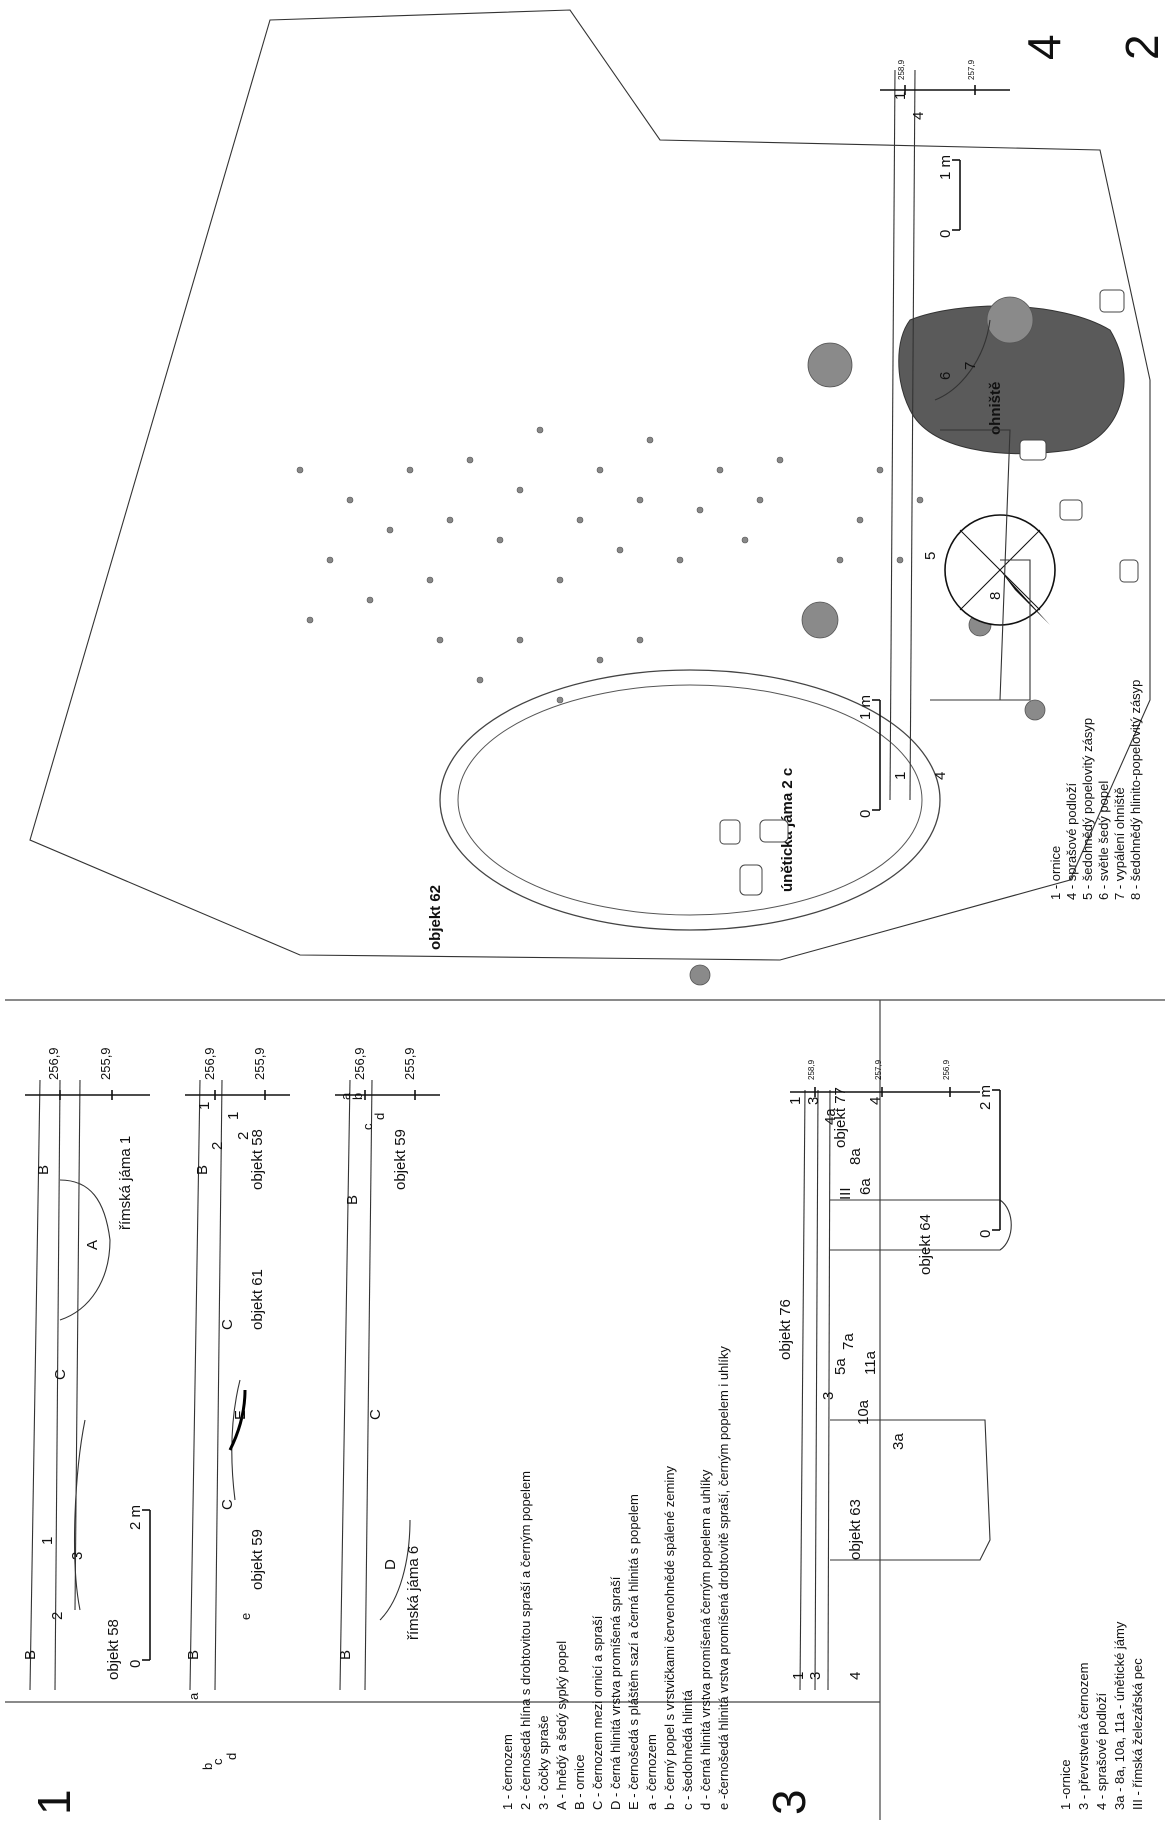 Image resolution: width=1173 pixels, height=1832 pixels. Describe the element at coordinates (815, 1676) in the screenshot. I see `p3-n3c: 3` at that location.